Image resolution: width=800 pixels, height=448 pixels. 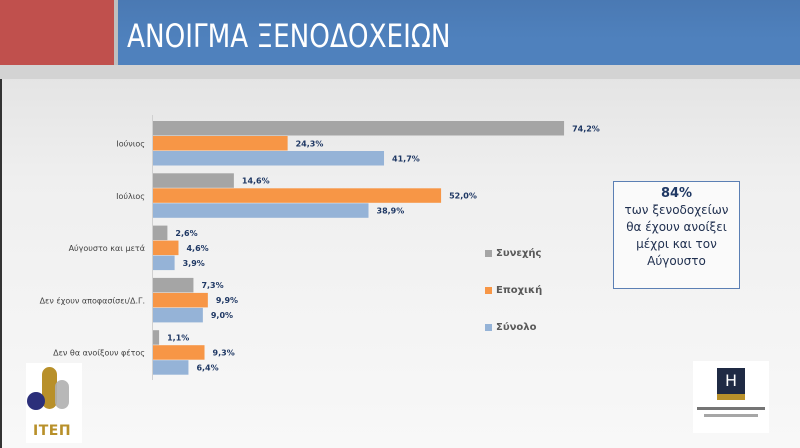 What do you see at coordinates (731, 397) in the screenshot?
I see `chamber-logo-bar` at bounding box center [731, 397].